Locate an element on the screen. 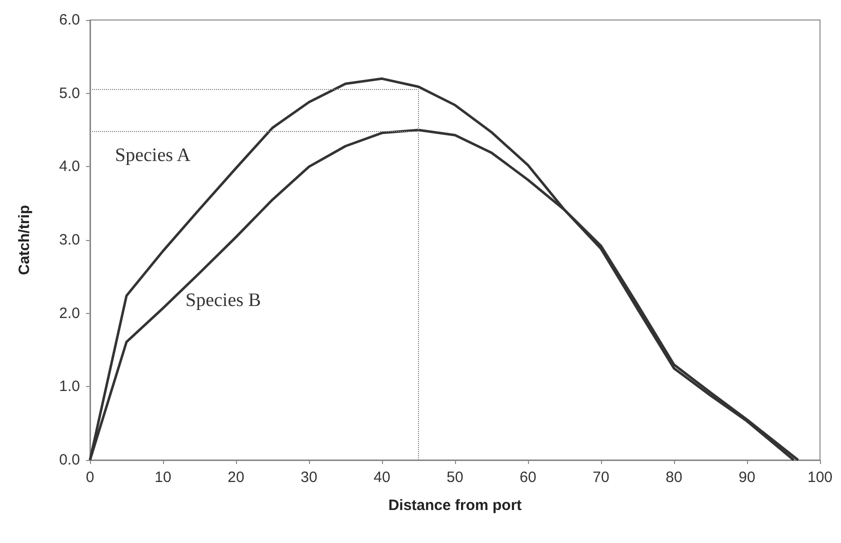 The height and width of the screenshot is (543, 841). y-tick-label: 2.0 is located at coordinates (69, 313).